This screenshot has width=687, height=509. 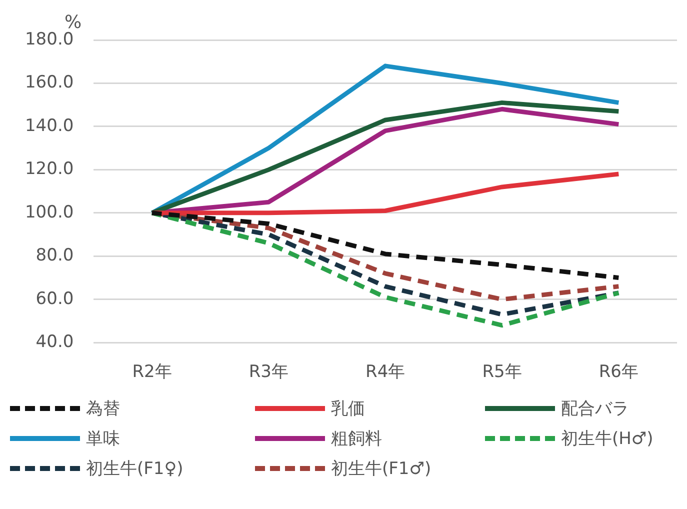 What do you see at coordinates (103, 439) in the screenshot?
I see `legend-label: 単味` at bounding box center [103, 439].